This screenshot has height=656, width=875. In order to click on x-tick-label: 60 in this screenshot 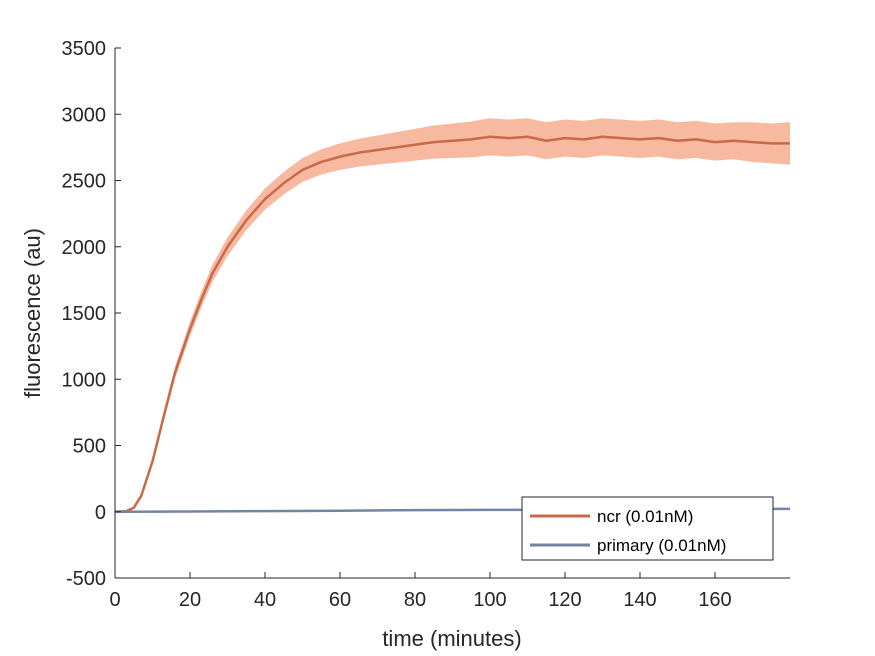, I will do `click(340, 600)`.